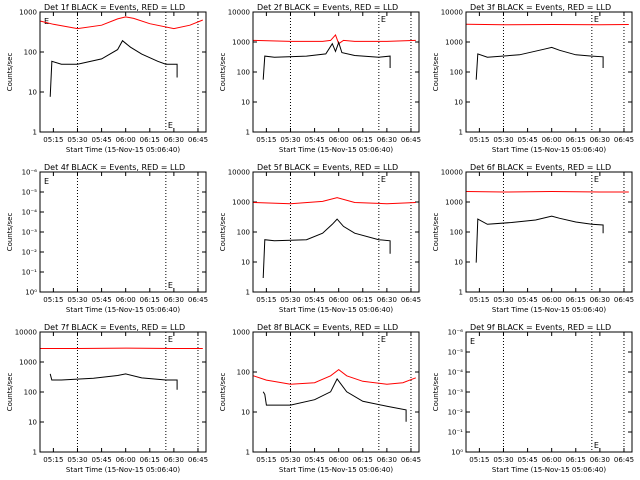 The height and width of the screenshot is (480, 640). Describe the element at coordinates (30, 213) in the screenshot. I see `y-tick-label: 10⁻⁴` at that location.